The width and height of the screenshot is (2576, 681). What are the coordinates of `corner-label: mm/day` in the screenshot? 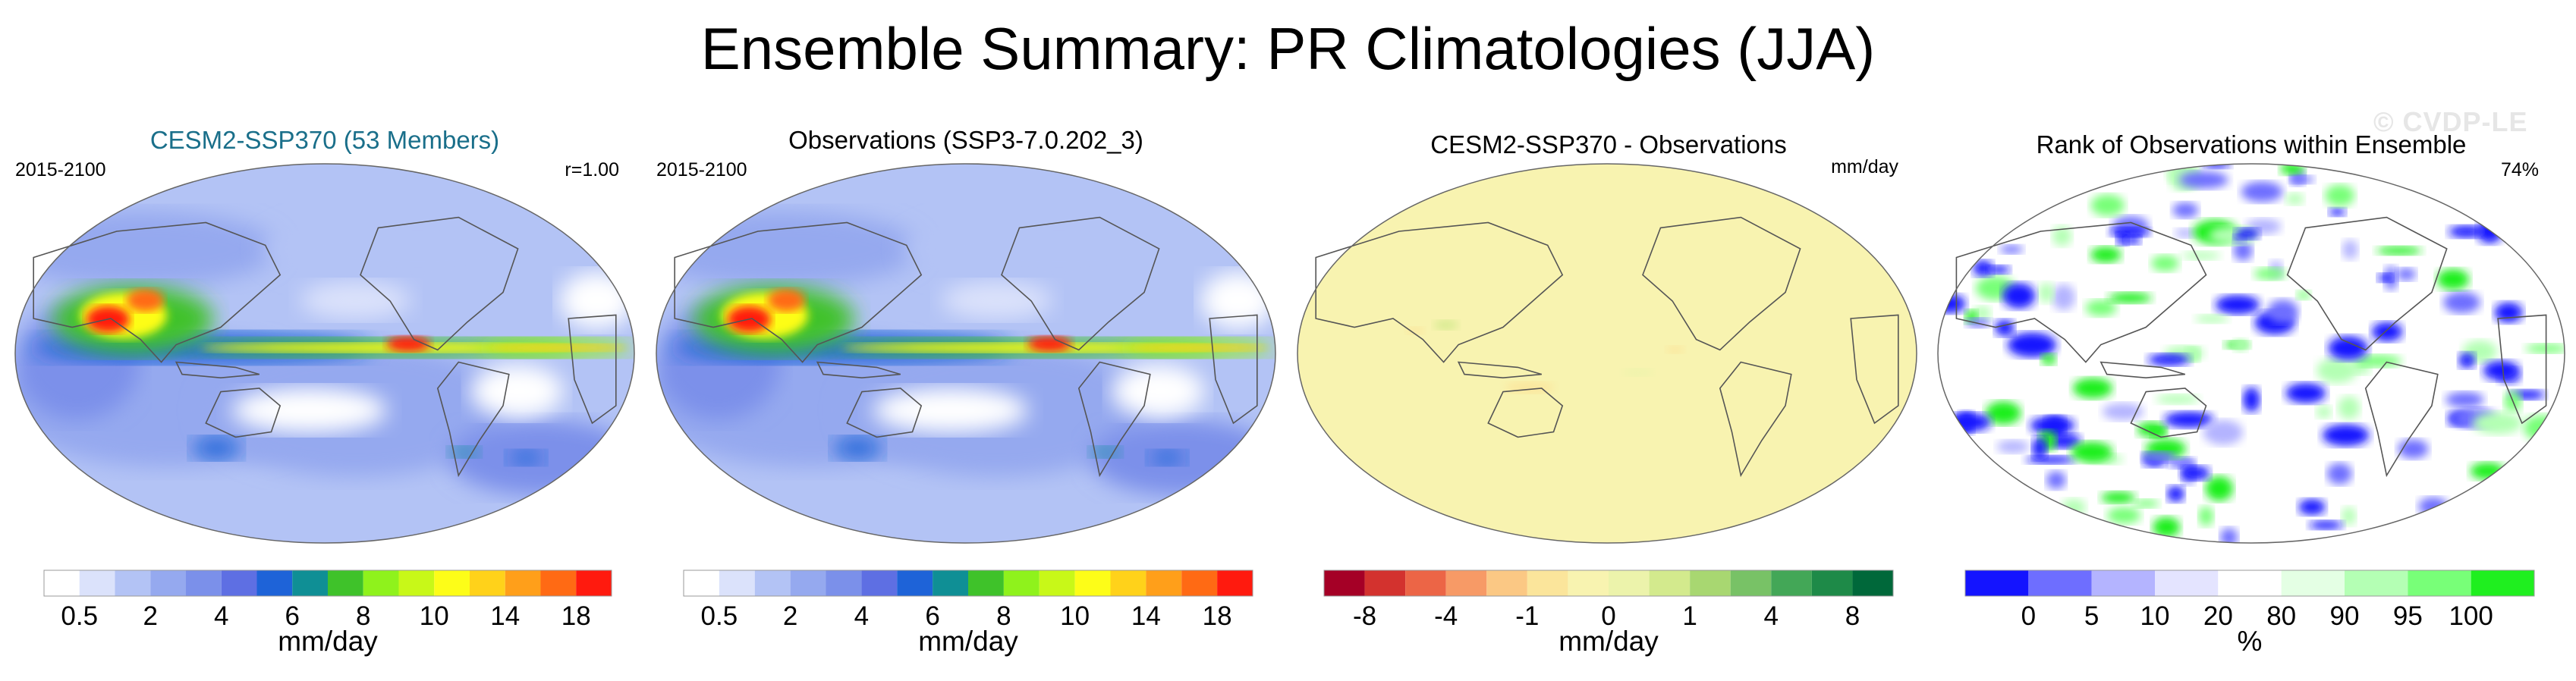 It's located at (1864, 166).